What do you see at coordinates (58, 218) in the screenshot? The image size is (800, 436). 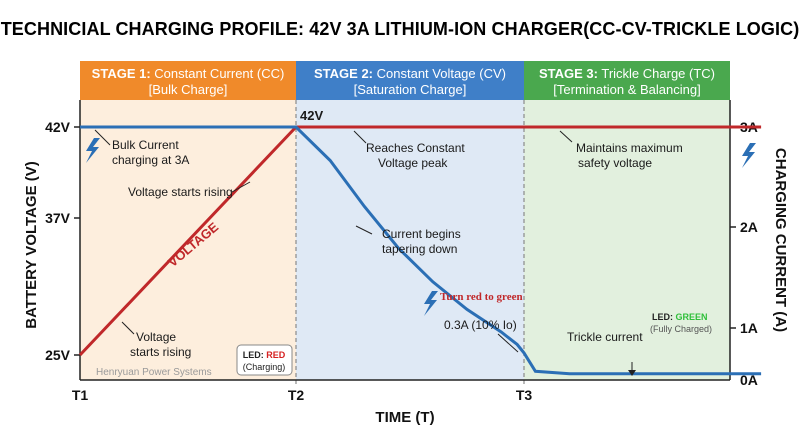 I see `y-tick-37v: 37V` at bounding box center [58, 218].